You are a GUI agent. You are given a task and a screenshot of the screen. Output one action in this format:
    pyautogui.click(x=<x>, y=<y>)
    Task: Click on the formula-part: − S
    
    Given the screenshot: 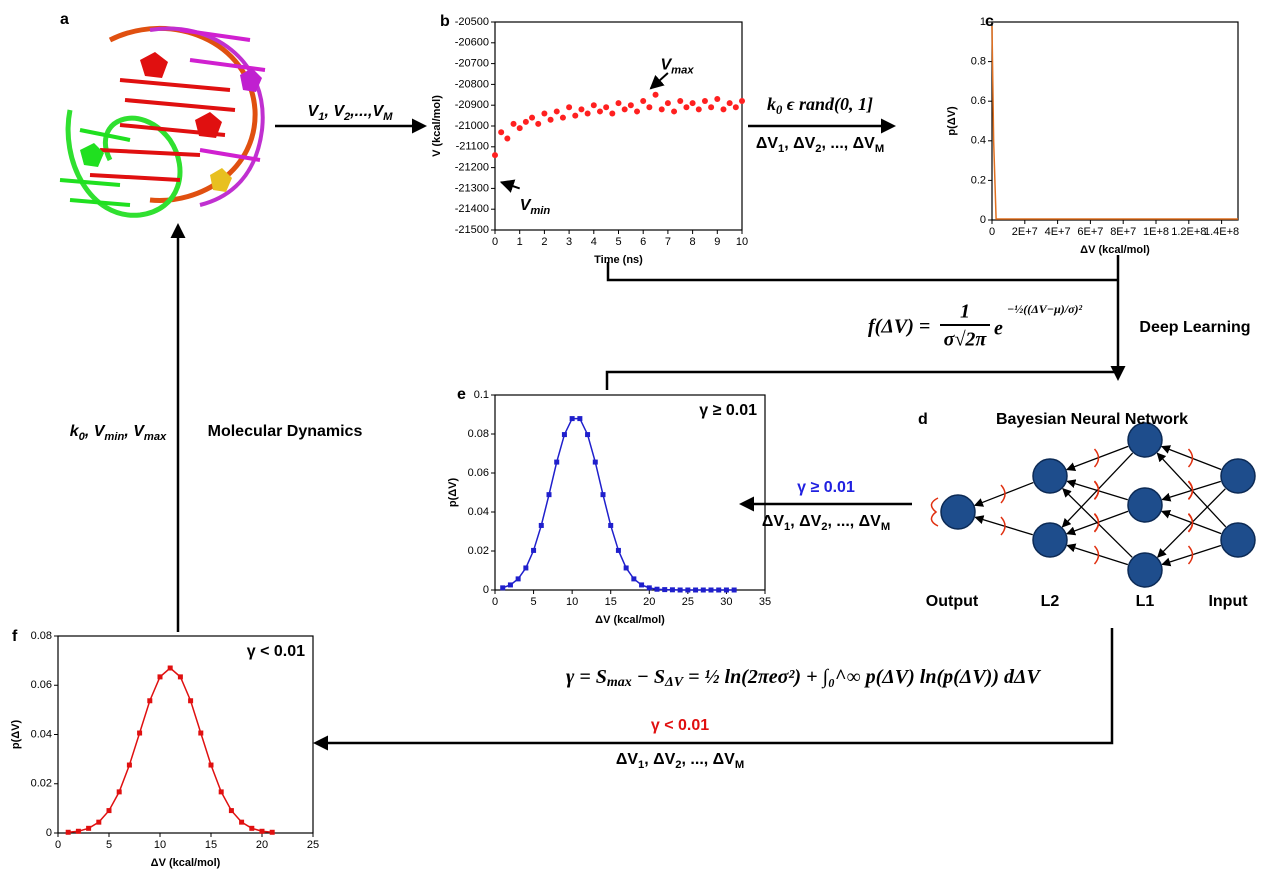 What is the action you would take?
    pyautogui.click(x=648, y=677)
    